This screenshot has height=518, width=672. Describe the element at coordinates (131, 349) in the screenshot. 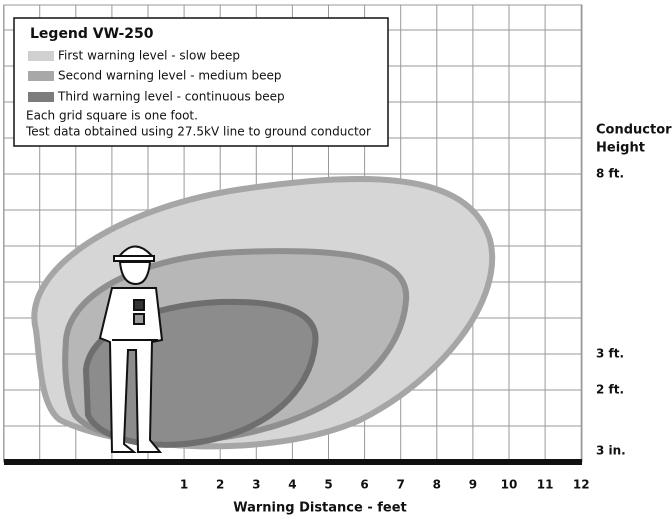

I see `worker-figure` at that location.